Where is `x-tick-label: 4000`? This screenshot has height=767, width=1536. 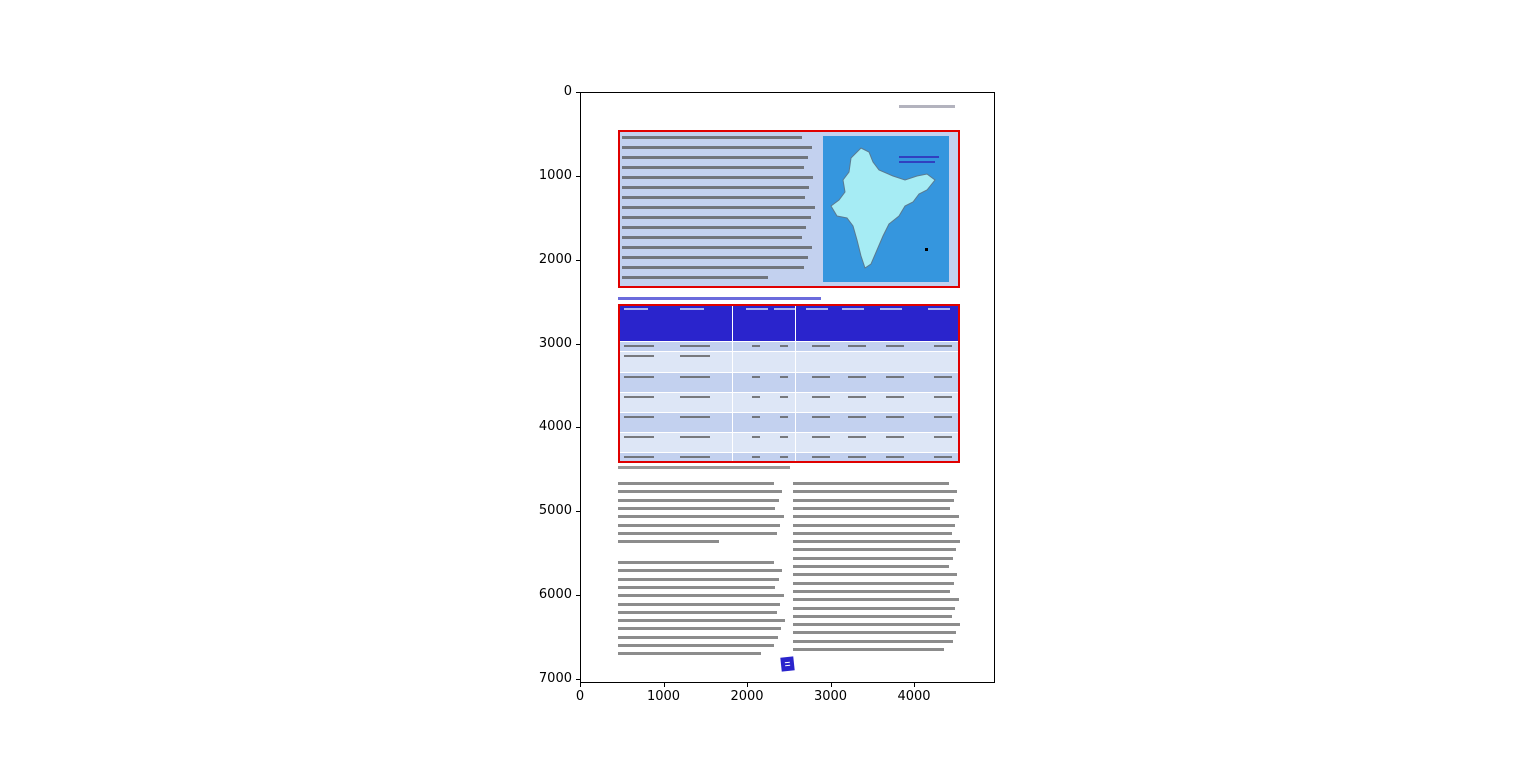 x-tick-label: 4000 is located at coordinates (914, 696).